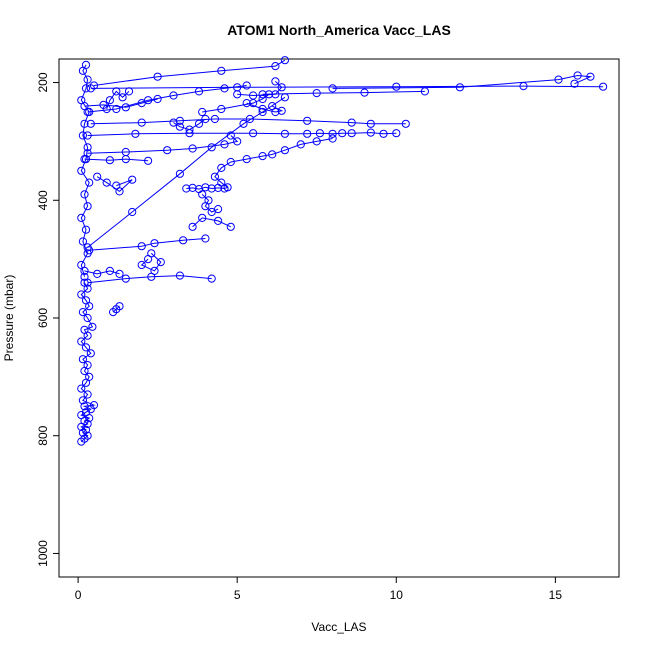 The height and width of the screenshot is (650, 650). I want to click on x-tick-label: 10, so click(397, 595).